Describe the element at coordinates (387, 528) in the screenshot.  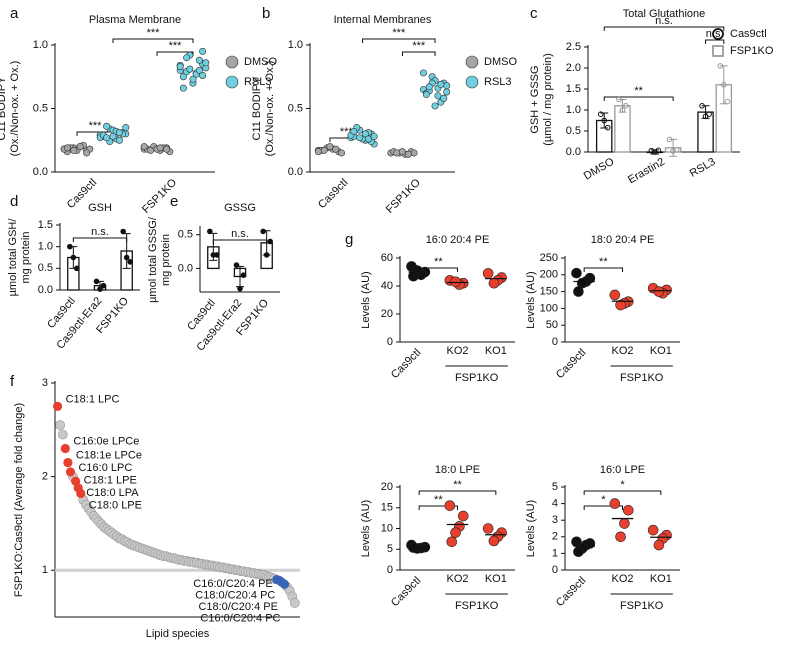
I see `y-tick-label: 10` at that location.